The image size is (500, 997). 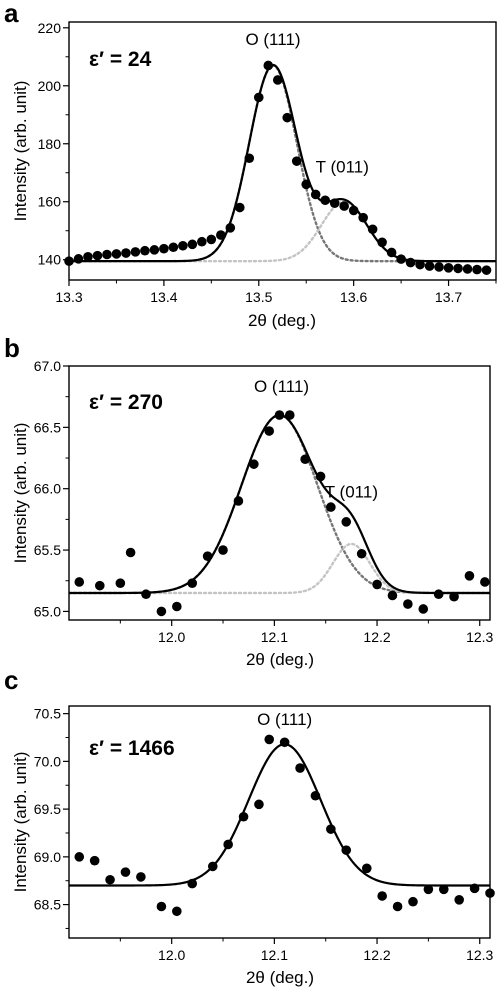 I want to click on x-tick-label: 13.7, so click(x=448, y=297).